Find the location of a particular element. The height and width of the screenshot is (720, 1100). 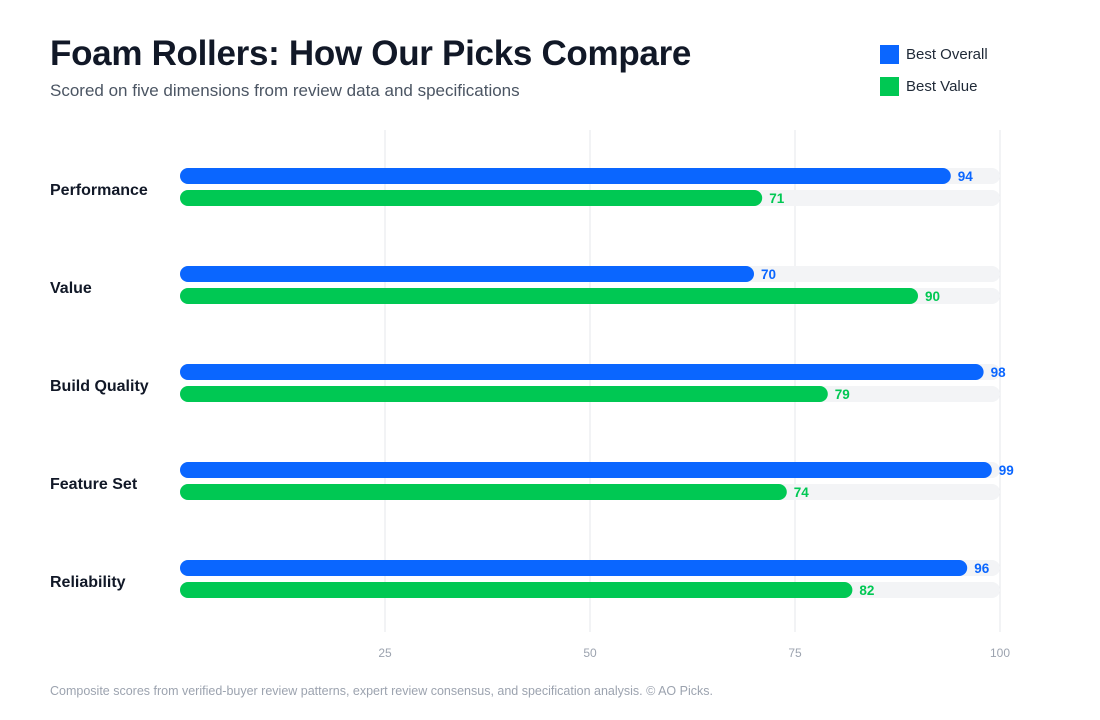

legend-label-best-value: Best Value is located at coordinates (942, 86).